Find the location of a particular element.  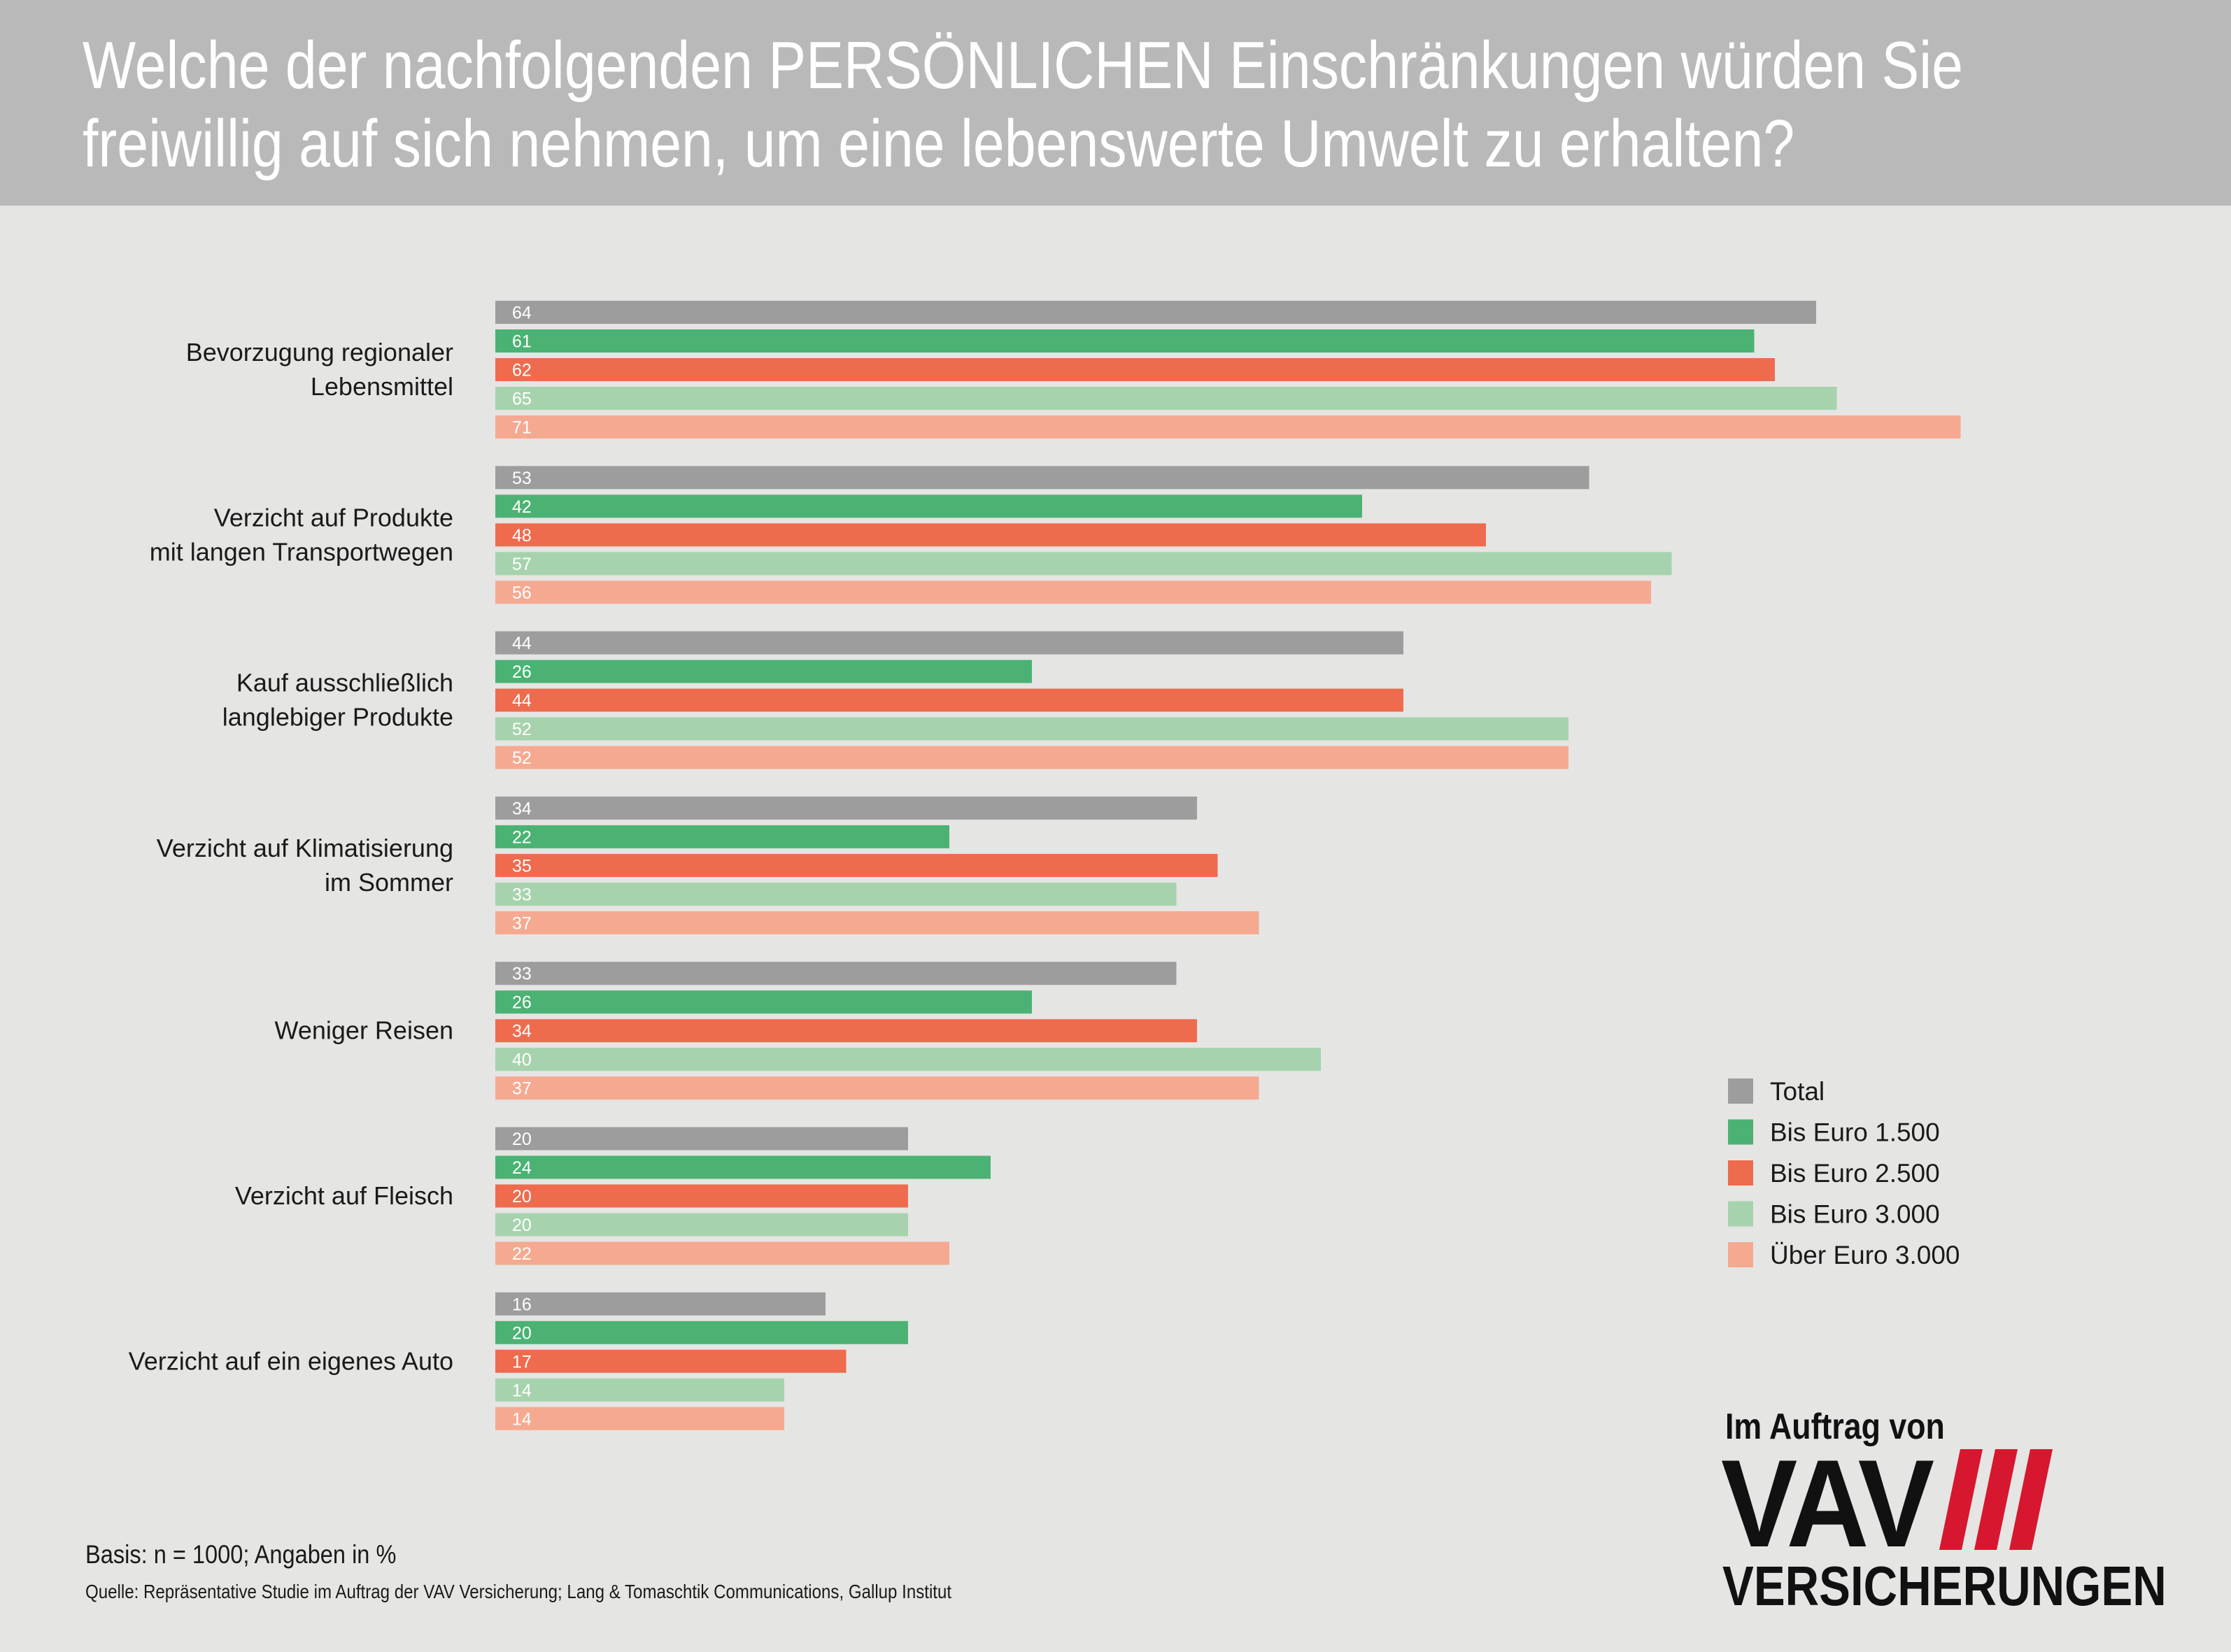

bar-value-label: 65 is located at coordinates (522, 399).